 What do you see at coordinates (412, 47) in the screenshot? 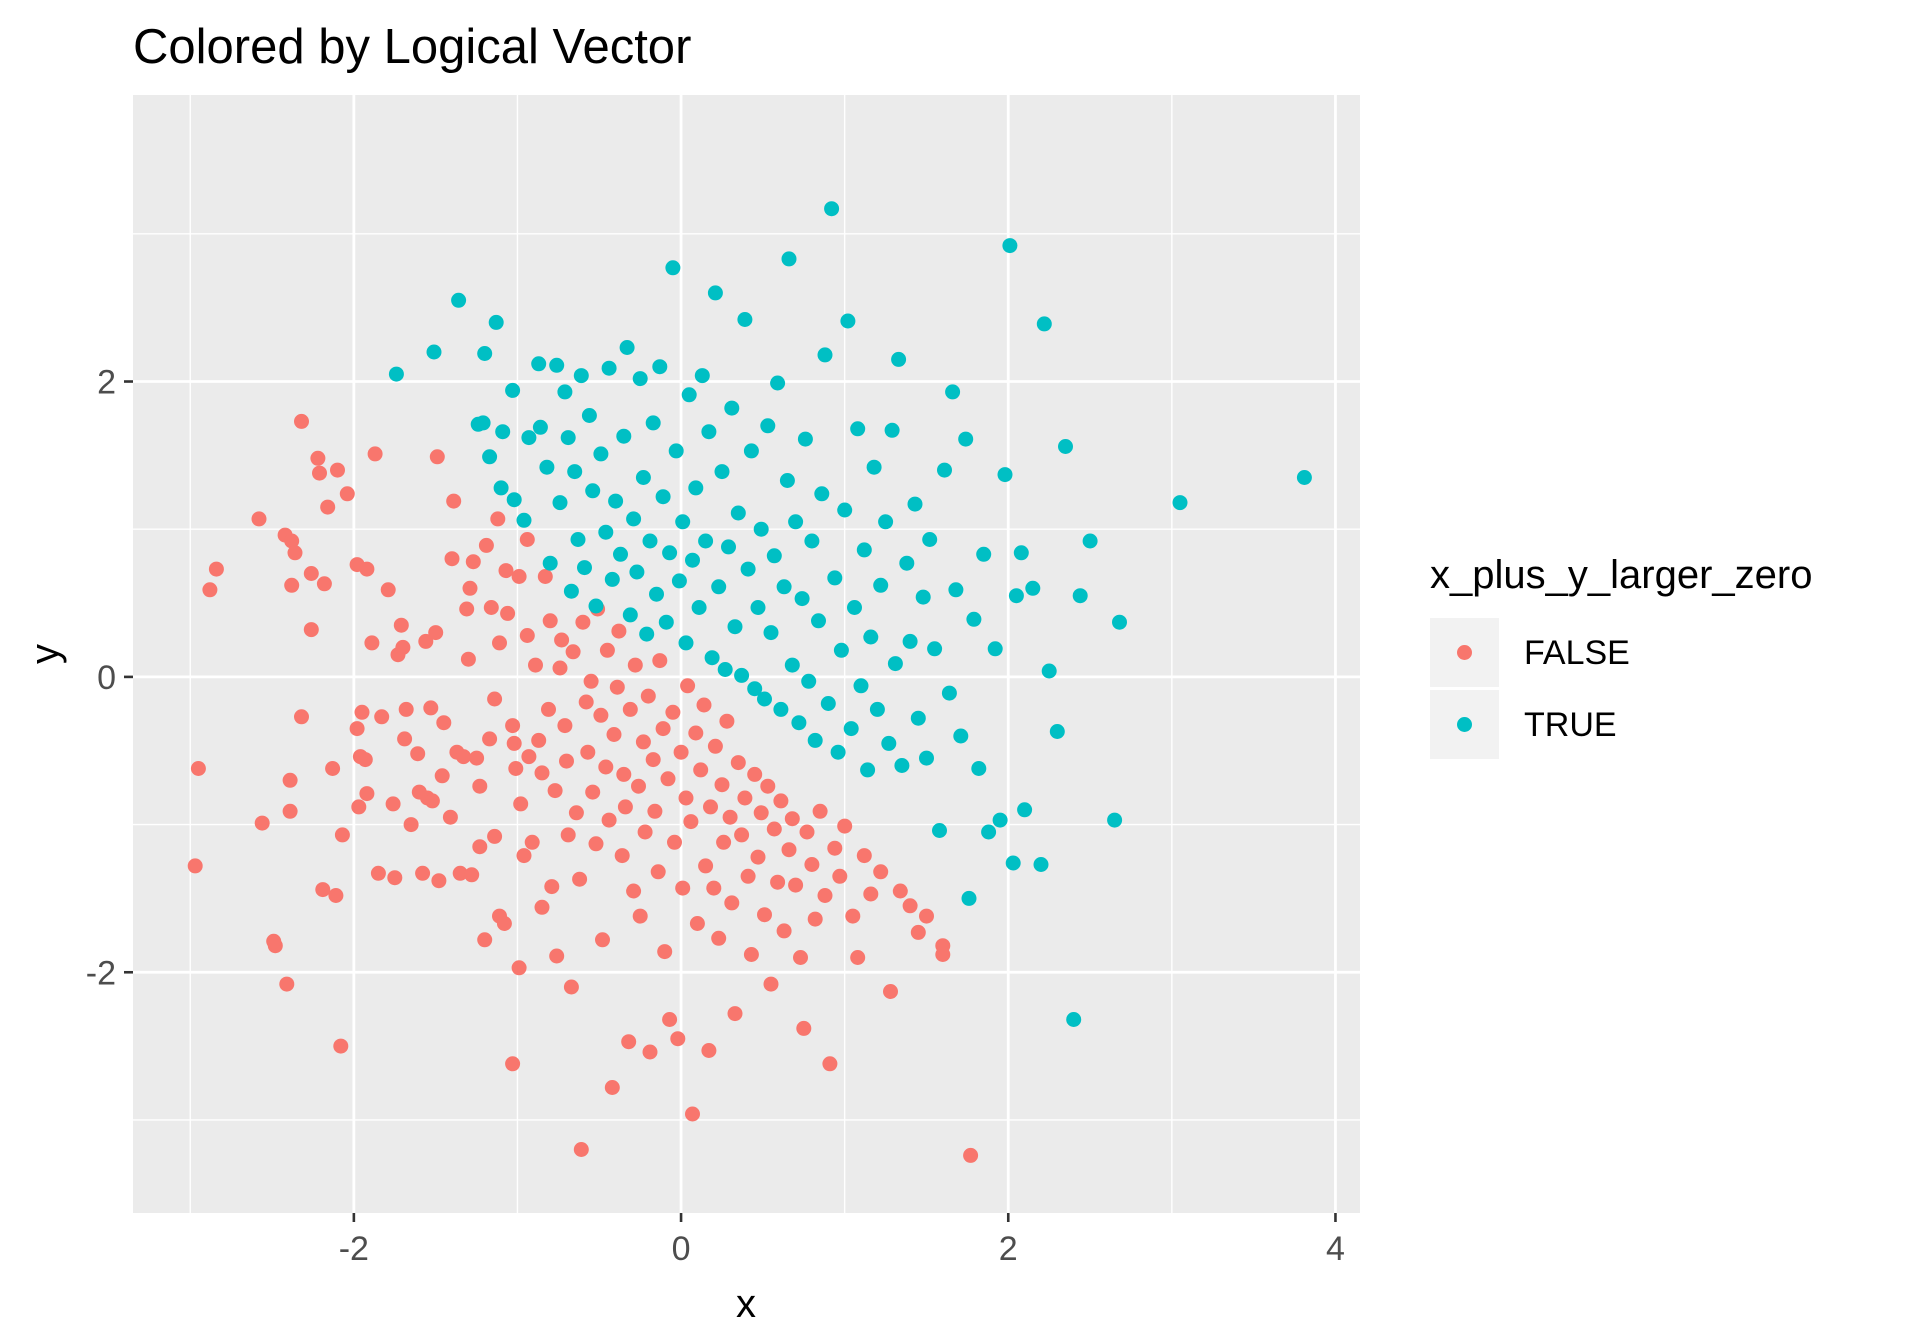
I see `chart-title: Colored by Logical Vector` at bounding box center [412, 47].